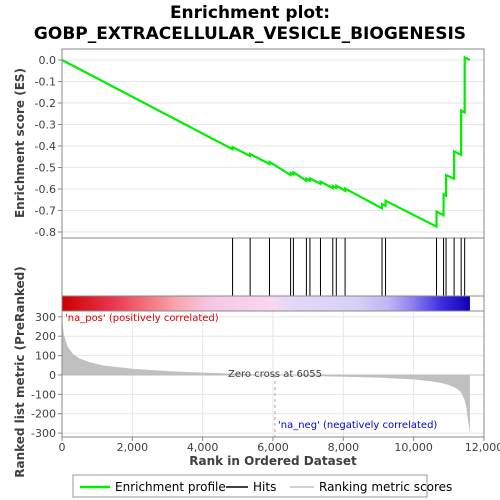  Describe the element at coordinates (133, 447) in the screenshot. I see `x-tick-label: 2,000` at that location.